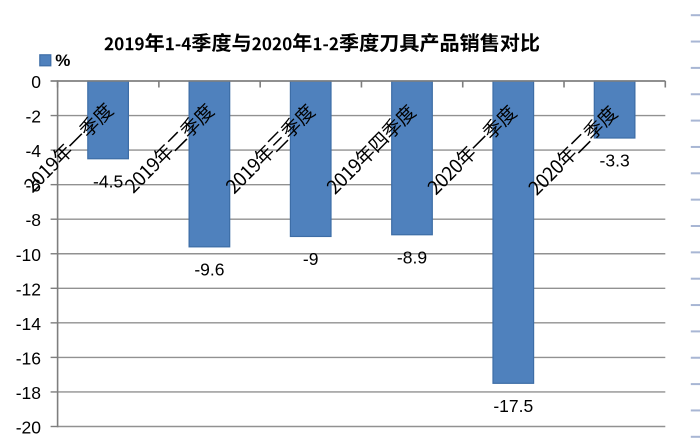 The image size is (700, 448). What do you see at coordinates (513, 406) in the screenshot?
I see `svg-text: -17.5` at bounding box center [513, 406].